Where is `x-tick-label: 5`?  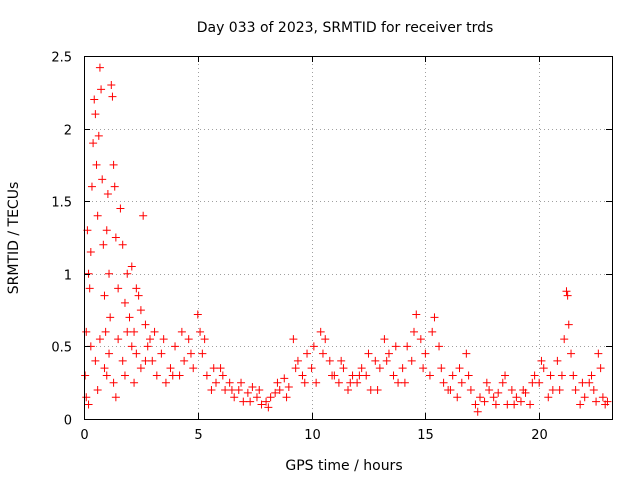
x-tick-label: 5 is located at coordinates (198, 435).